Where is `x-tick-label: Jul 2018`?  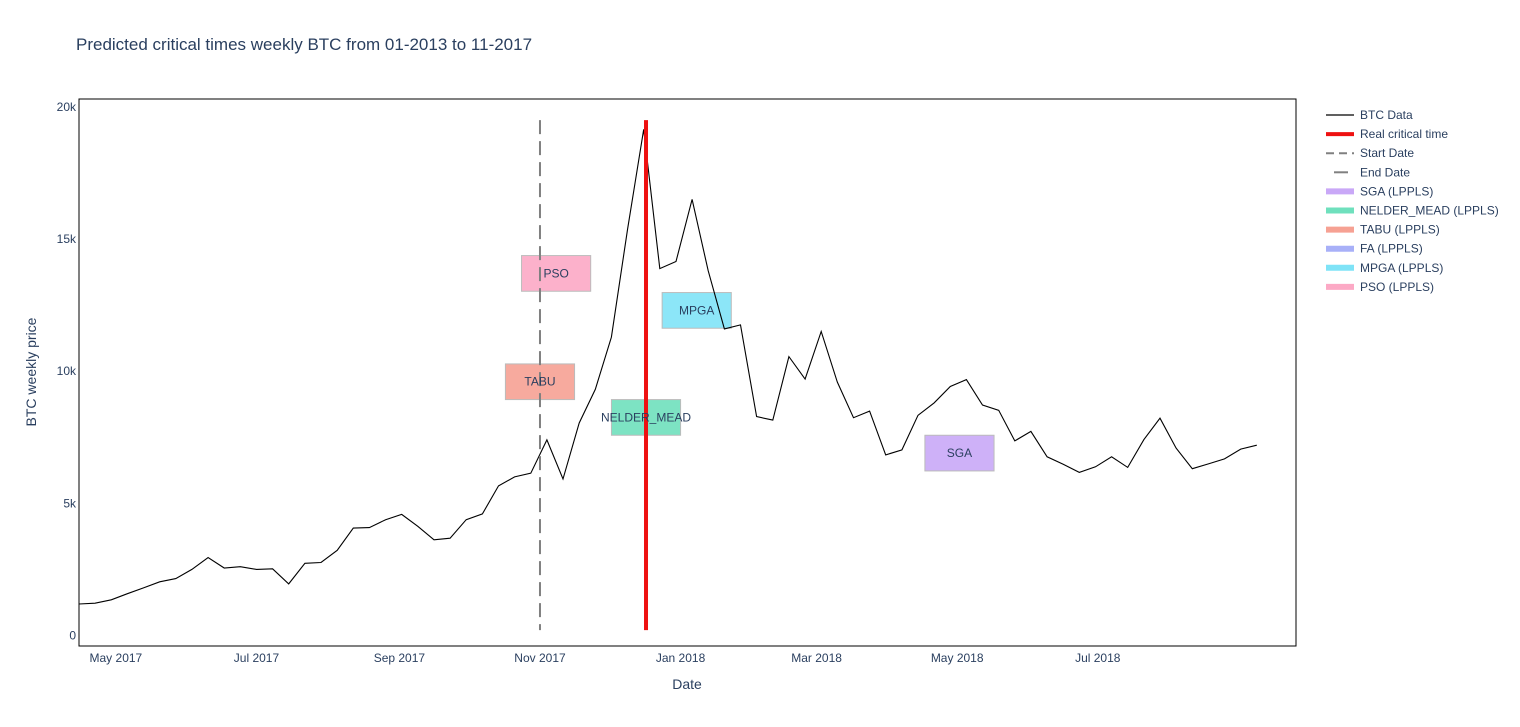 x-tick-label: Jul 2018 is located at coordinates (1098, 658).